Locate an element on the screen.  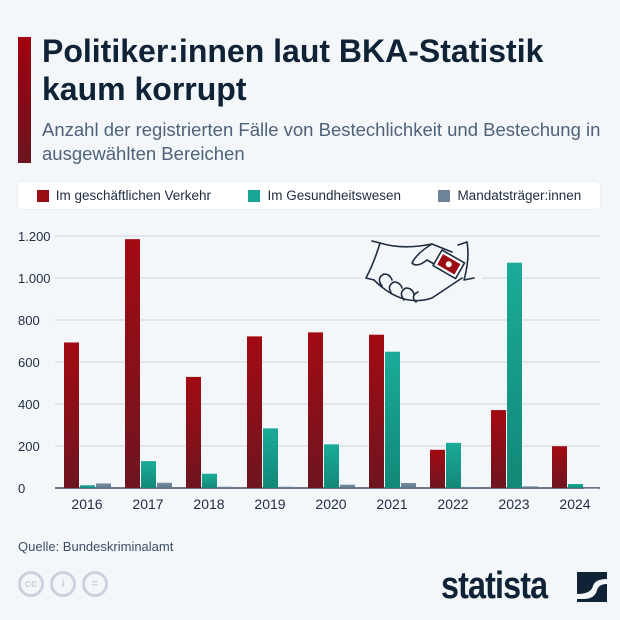
handshake-icon is located at coordinates (422, 274).